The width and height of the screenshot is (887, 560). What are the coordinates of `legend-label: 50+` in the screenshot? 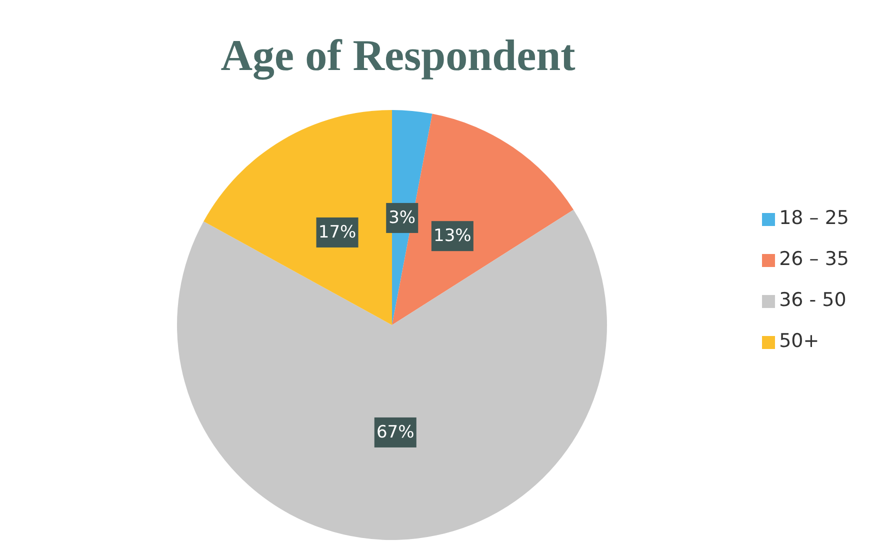 It's located at (799, 341).